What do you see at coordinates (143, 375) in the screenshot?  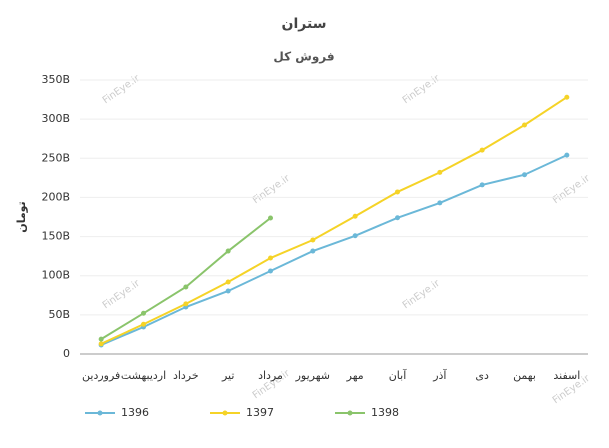 I see `x-tick-label: اردیبهشت` at bounding box center [143, 375].